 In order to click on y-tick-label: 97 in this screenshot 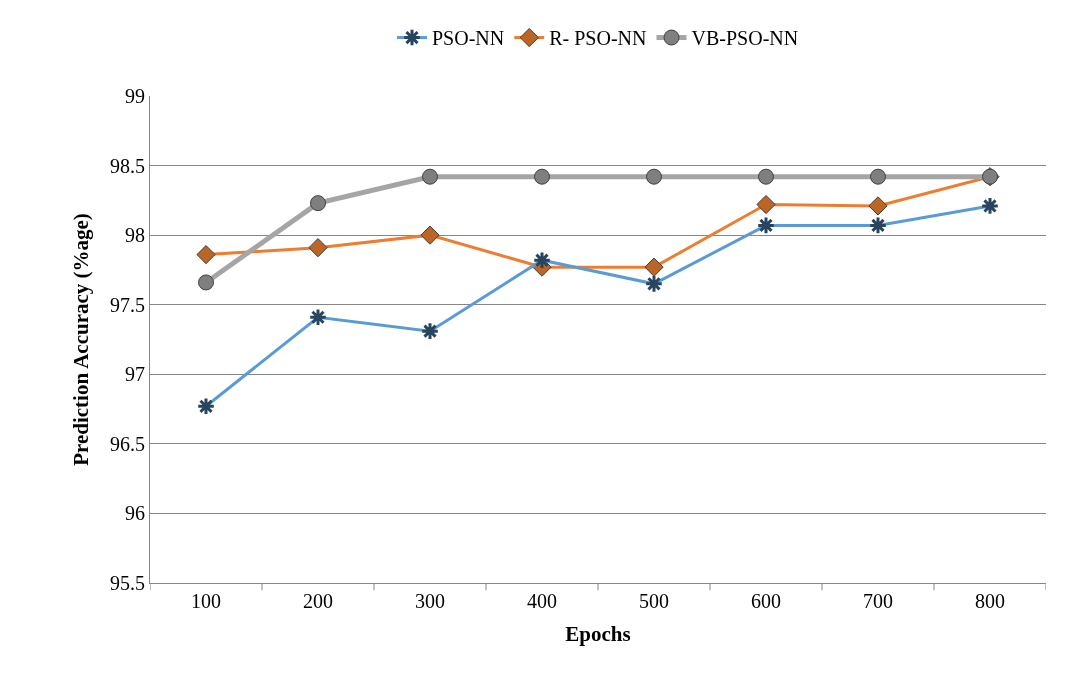, I will do `click(135, 374)`.